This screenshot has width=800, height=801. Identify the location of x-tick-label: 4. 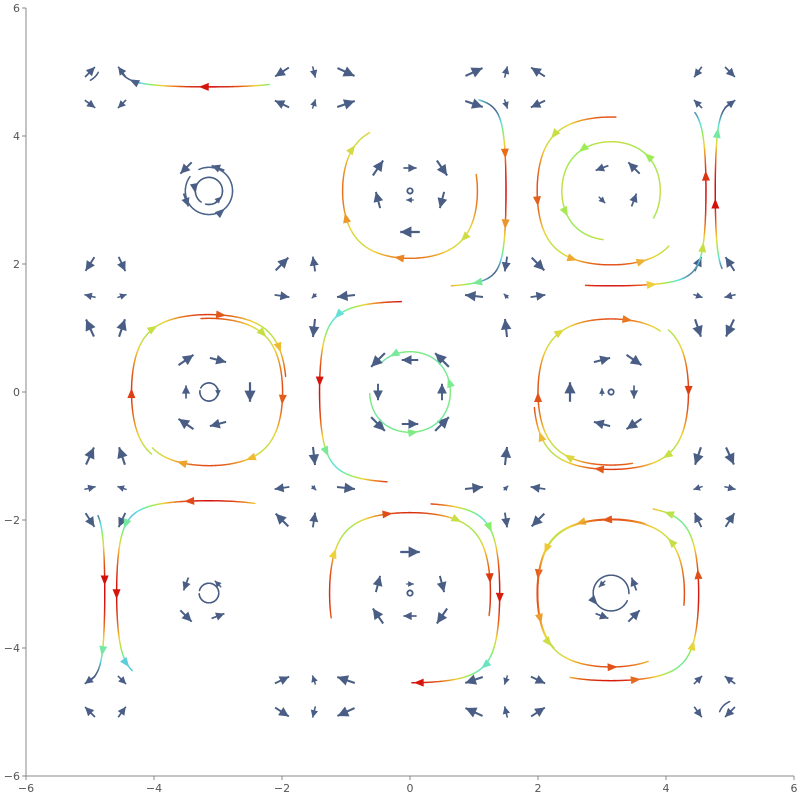
(666, 788).